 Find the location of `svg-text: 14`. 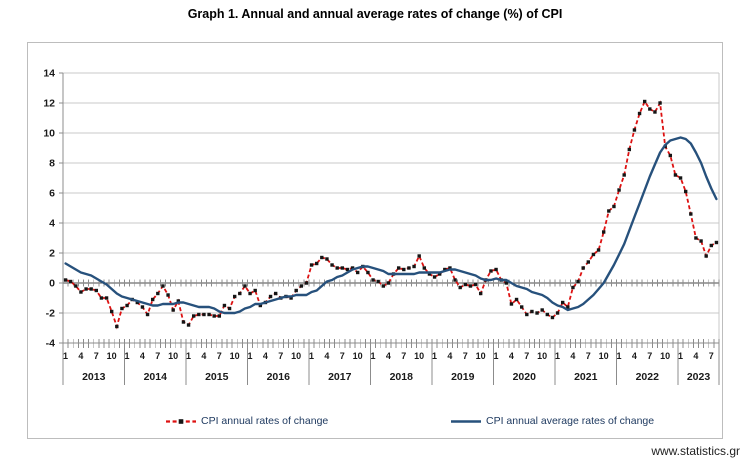

svg-text: 14 is located at coordinates (49, 74).